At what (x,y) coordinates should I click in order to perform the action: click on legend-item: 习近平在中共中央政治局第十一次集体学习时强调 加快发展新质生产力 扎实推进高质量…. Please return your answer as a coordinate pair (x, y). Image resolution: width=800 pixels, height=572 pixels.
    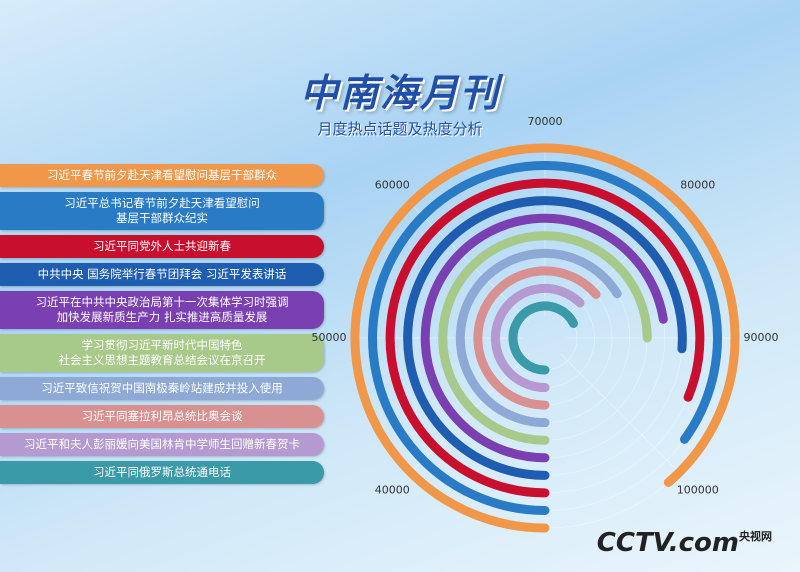
    Looking at the image, I should click on (162, 310).